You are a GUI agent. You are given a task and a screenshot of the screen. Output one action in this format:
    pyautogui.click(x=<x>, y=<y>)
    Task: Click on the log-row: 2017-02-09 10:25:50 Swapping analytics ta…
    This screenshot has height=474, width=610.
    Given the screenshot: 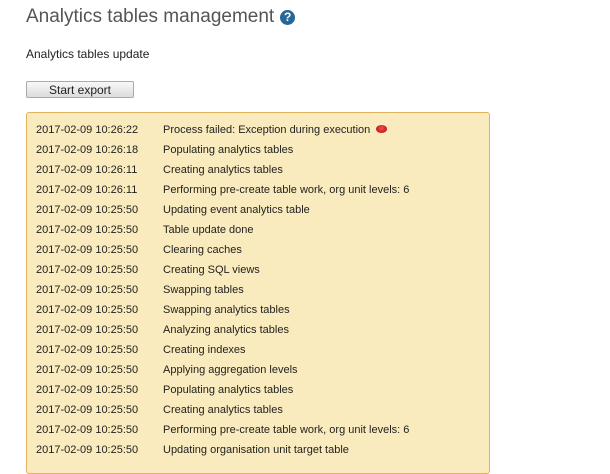 What is the action you would take?
    pyautogui.click(x=163, y=310)
    